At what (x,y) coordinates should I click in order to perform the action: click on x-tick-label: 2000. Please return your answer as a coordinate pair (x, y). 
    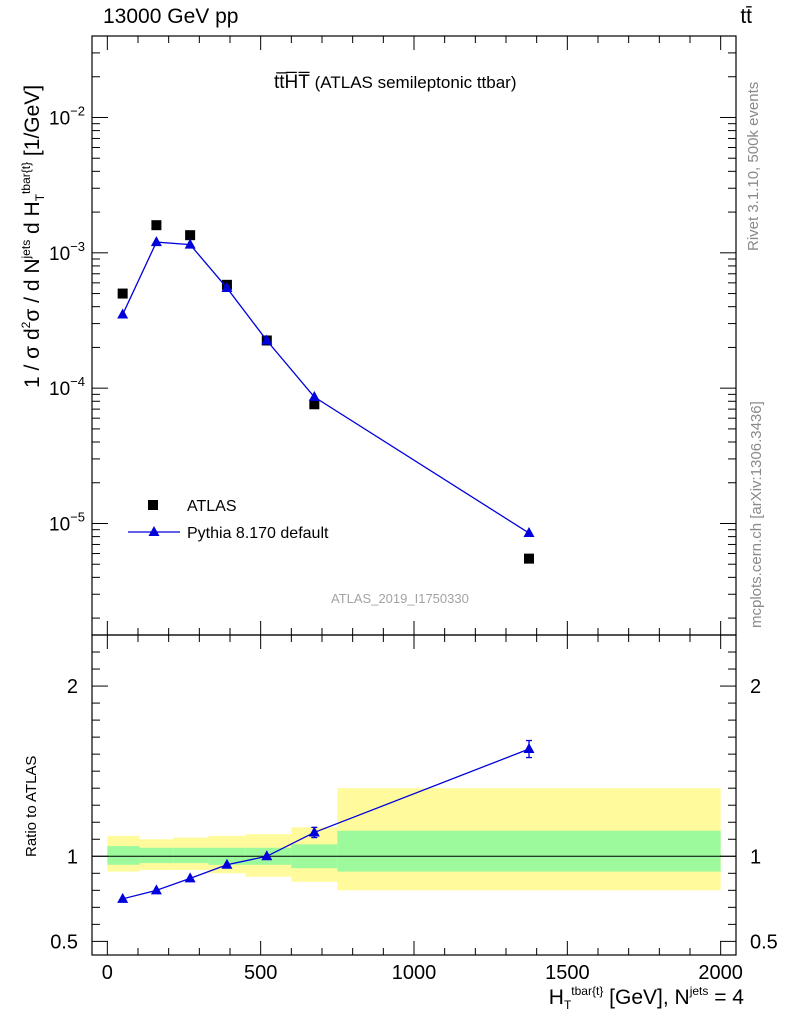
    Looking at the image, I should click on (720, 973).